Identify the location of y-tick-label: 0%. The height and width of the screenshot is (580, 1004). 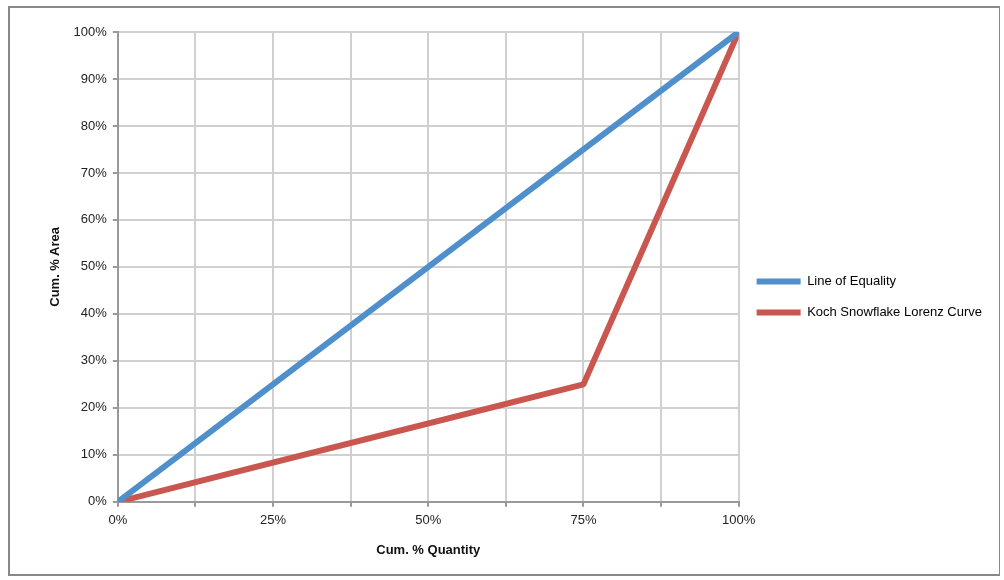
(98, 501).